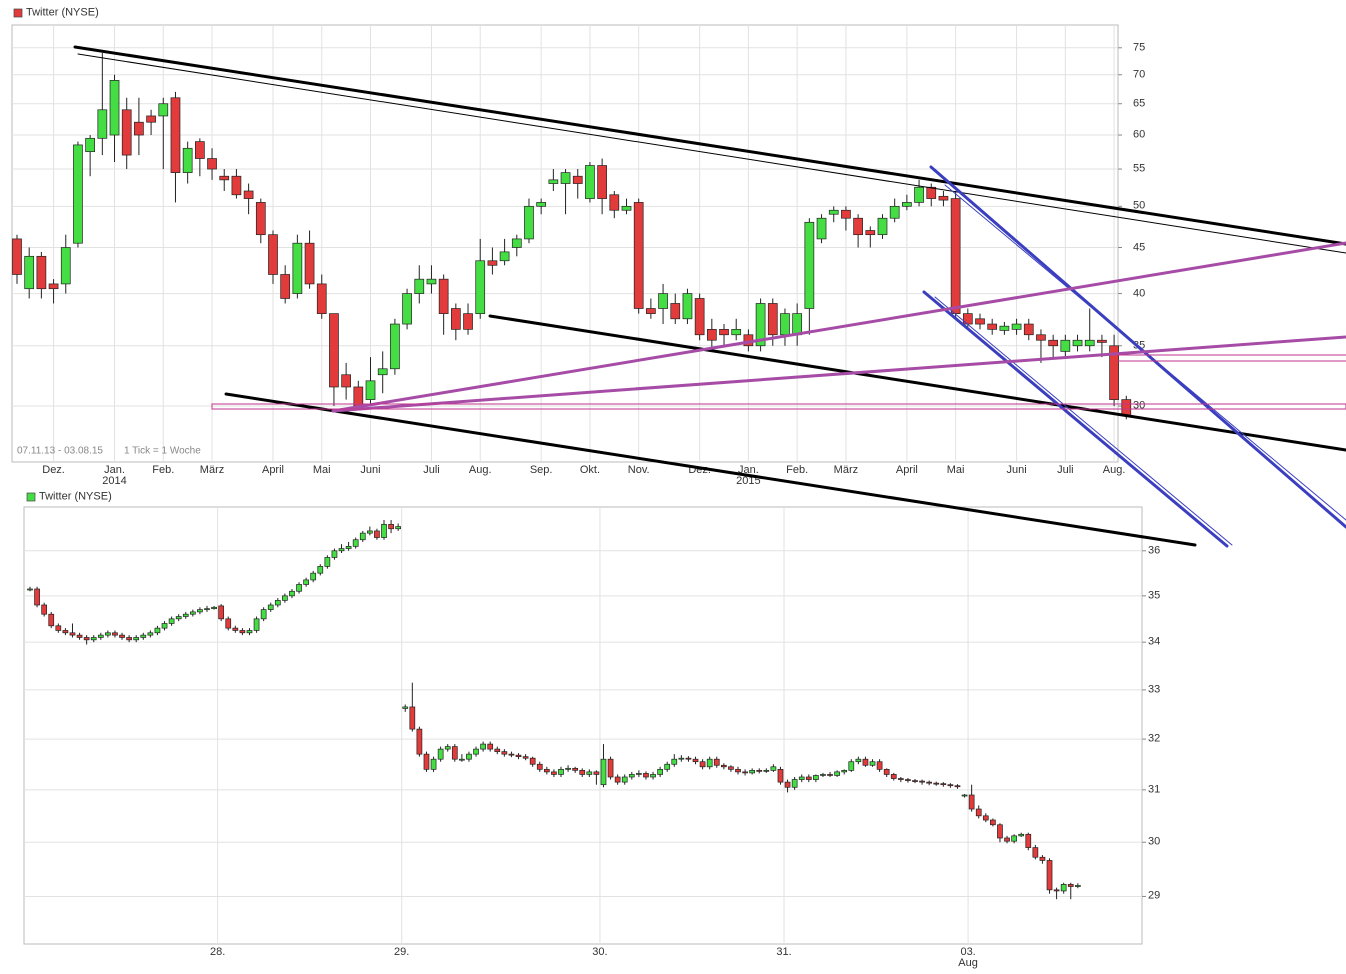 This screenshot has height=974, width=1346. I want to click on x-tick-label: April, so click(906, 470).